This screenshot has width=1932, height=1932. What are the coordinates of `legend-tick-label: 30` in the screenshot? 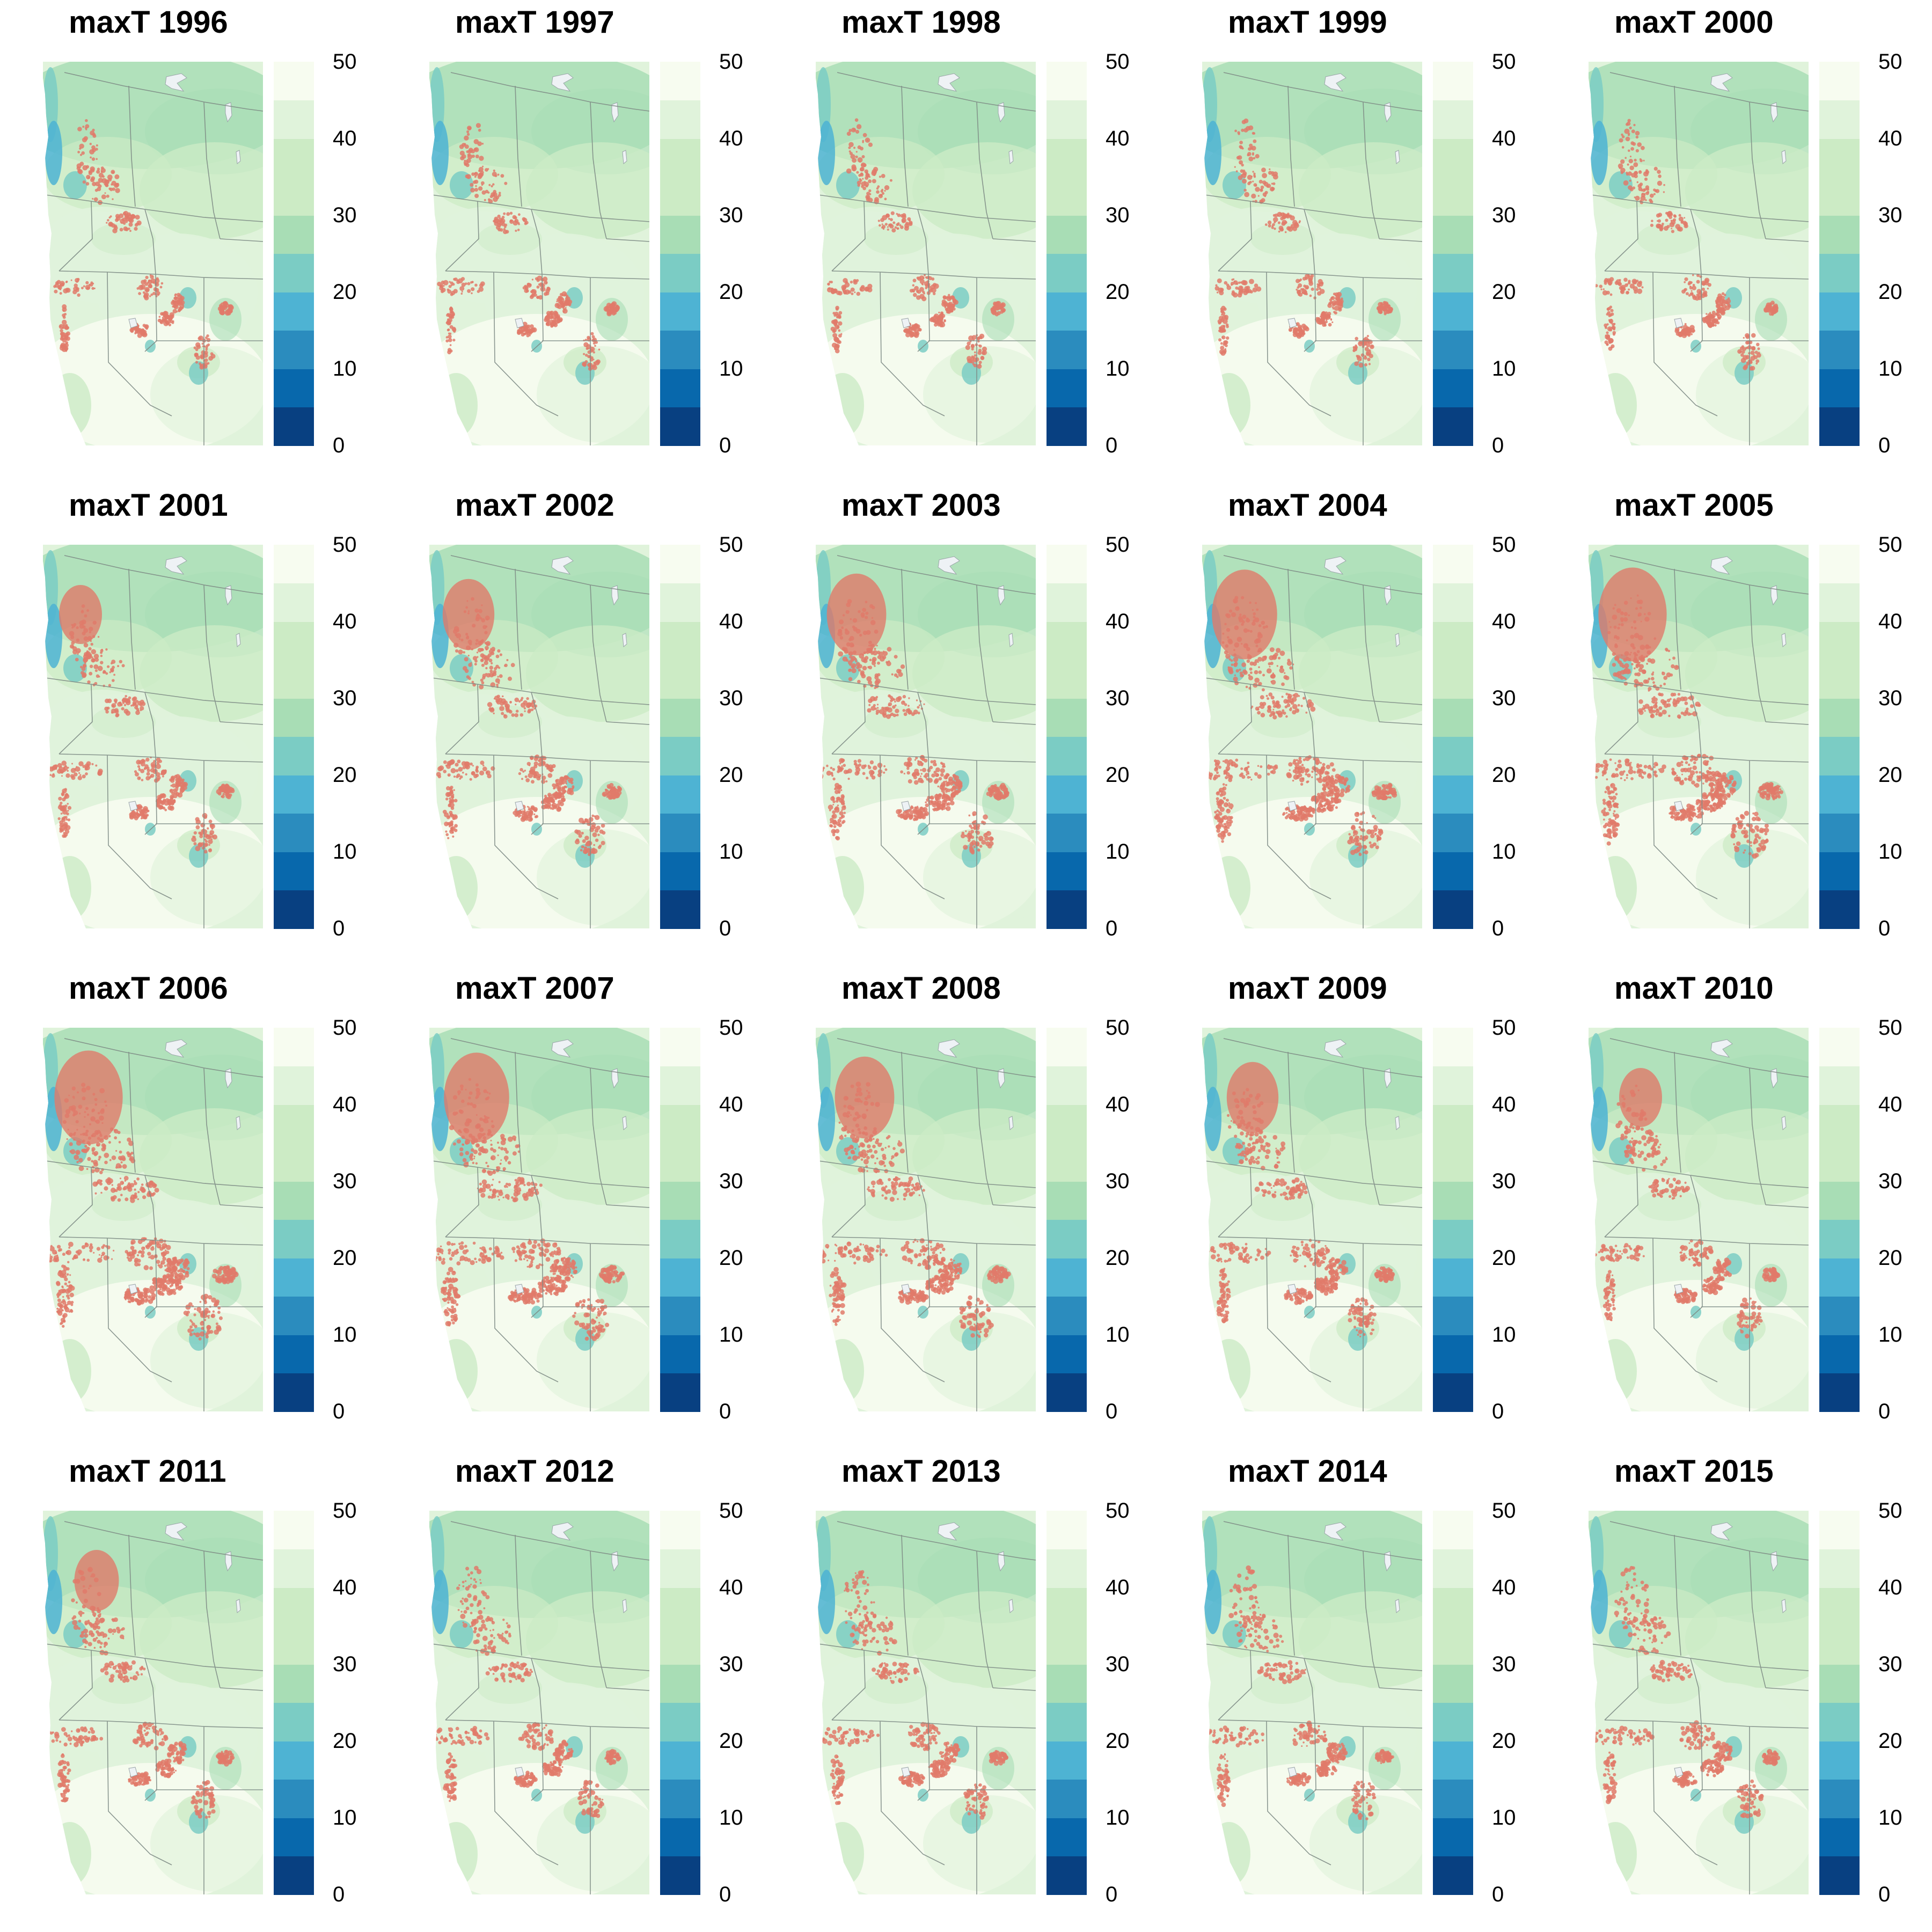 It's located at (1118, 1664).